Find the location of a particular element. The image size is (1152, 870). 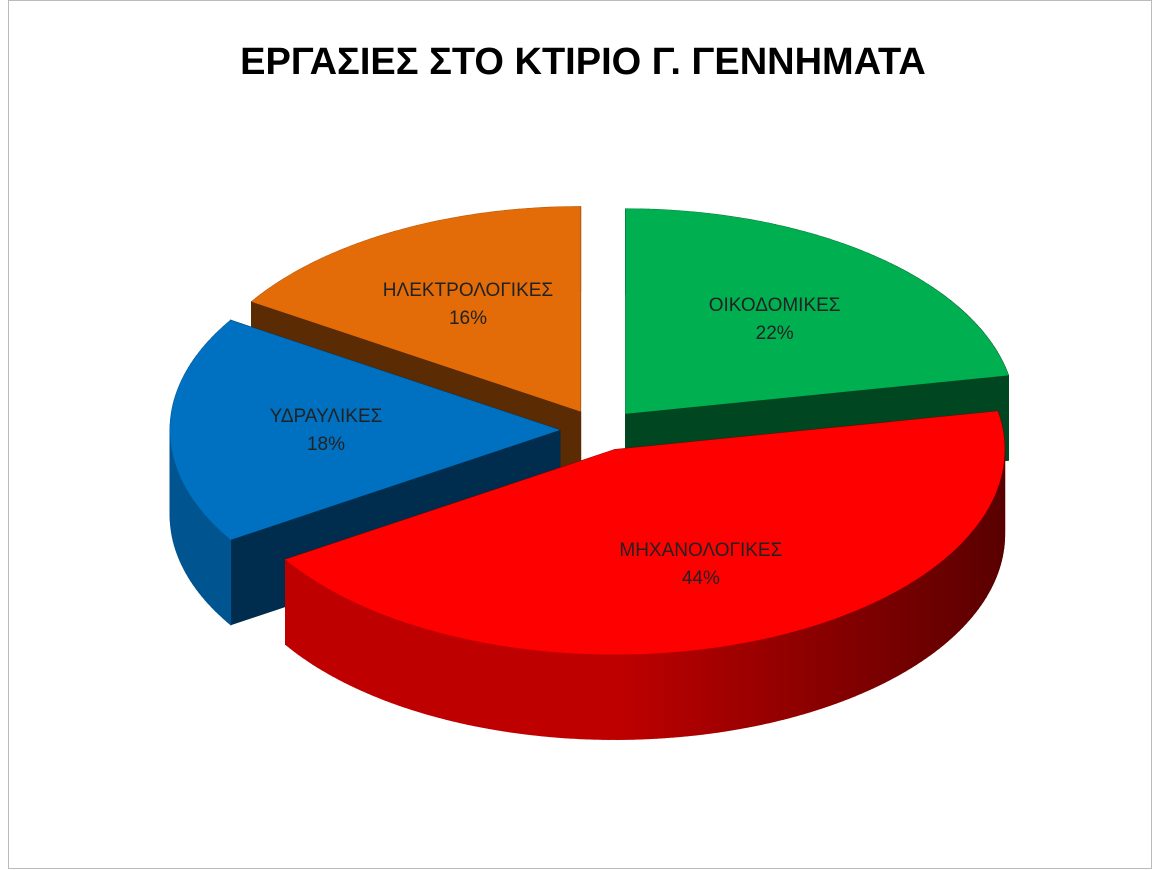

data-label-value: 22% is located at coordinates (775, 333).